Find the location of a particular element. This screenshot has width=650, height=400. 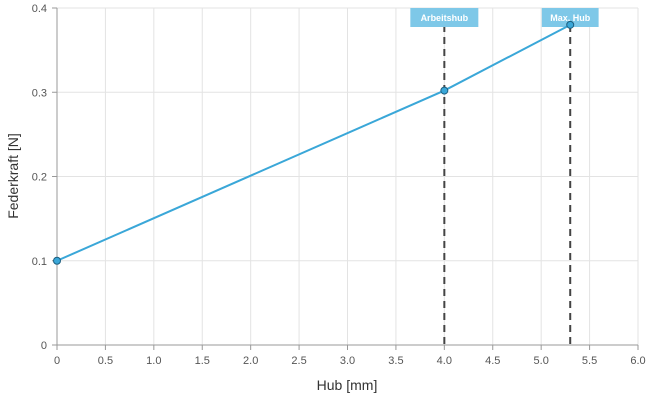

x-tick-label: 1.0 is located at coordinates (153, 361).